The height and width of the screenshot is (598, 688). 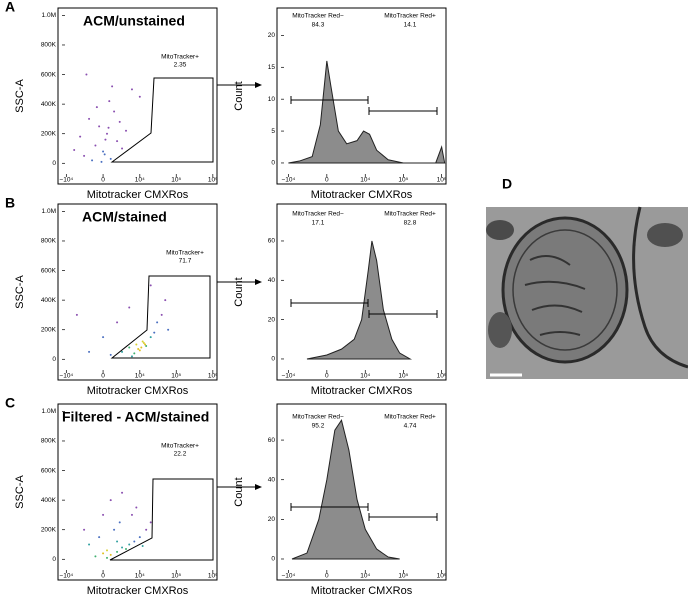 What do you see at coordinates (135, 417) in the screenshot?
I see `chart-title: Filtered - ACM/stained` at bounding box center [135, 417].